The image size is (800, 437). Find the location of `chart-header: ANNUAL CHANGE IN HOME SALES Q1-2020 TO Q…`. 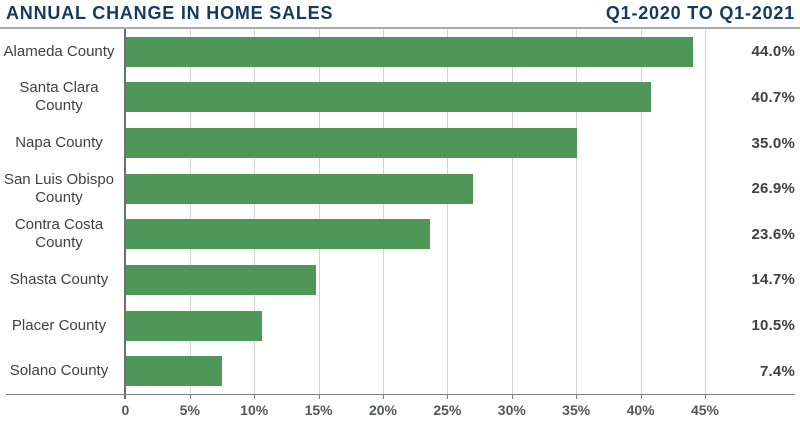

chart-header: ANNUAL CHANGE IN HOME SALES Q1-2020 TO Q… is located at coordinates (400, 15).